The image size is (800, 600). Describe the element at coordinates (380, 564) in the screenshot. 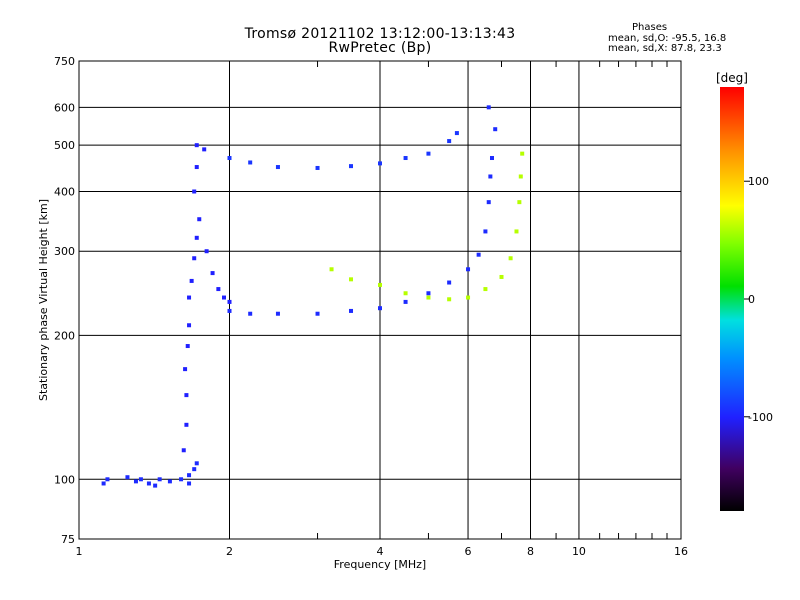

I see `x-axis-label: Frequency [MHz]` at that location.